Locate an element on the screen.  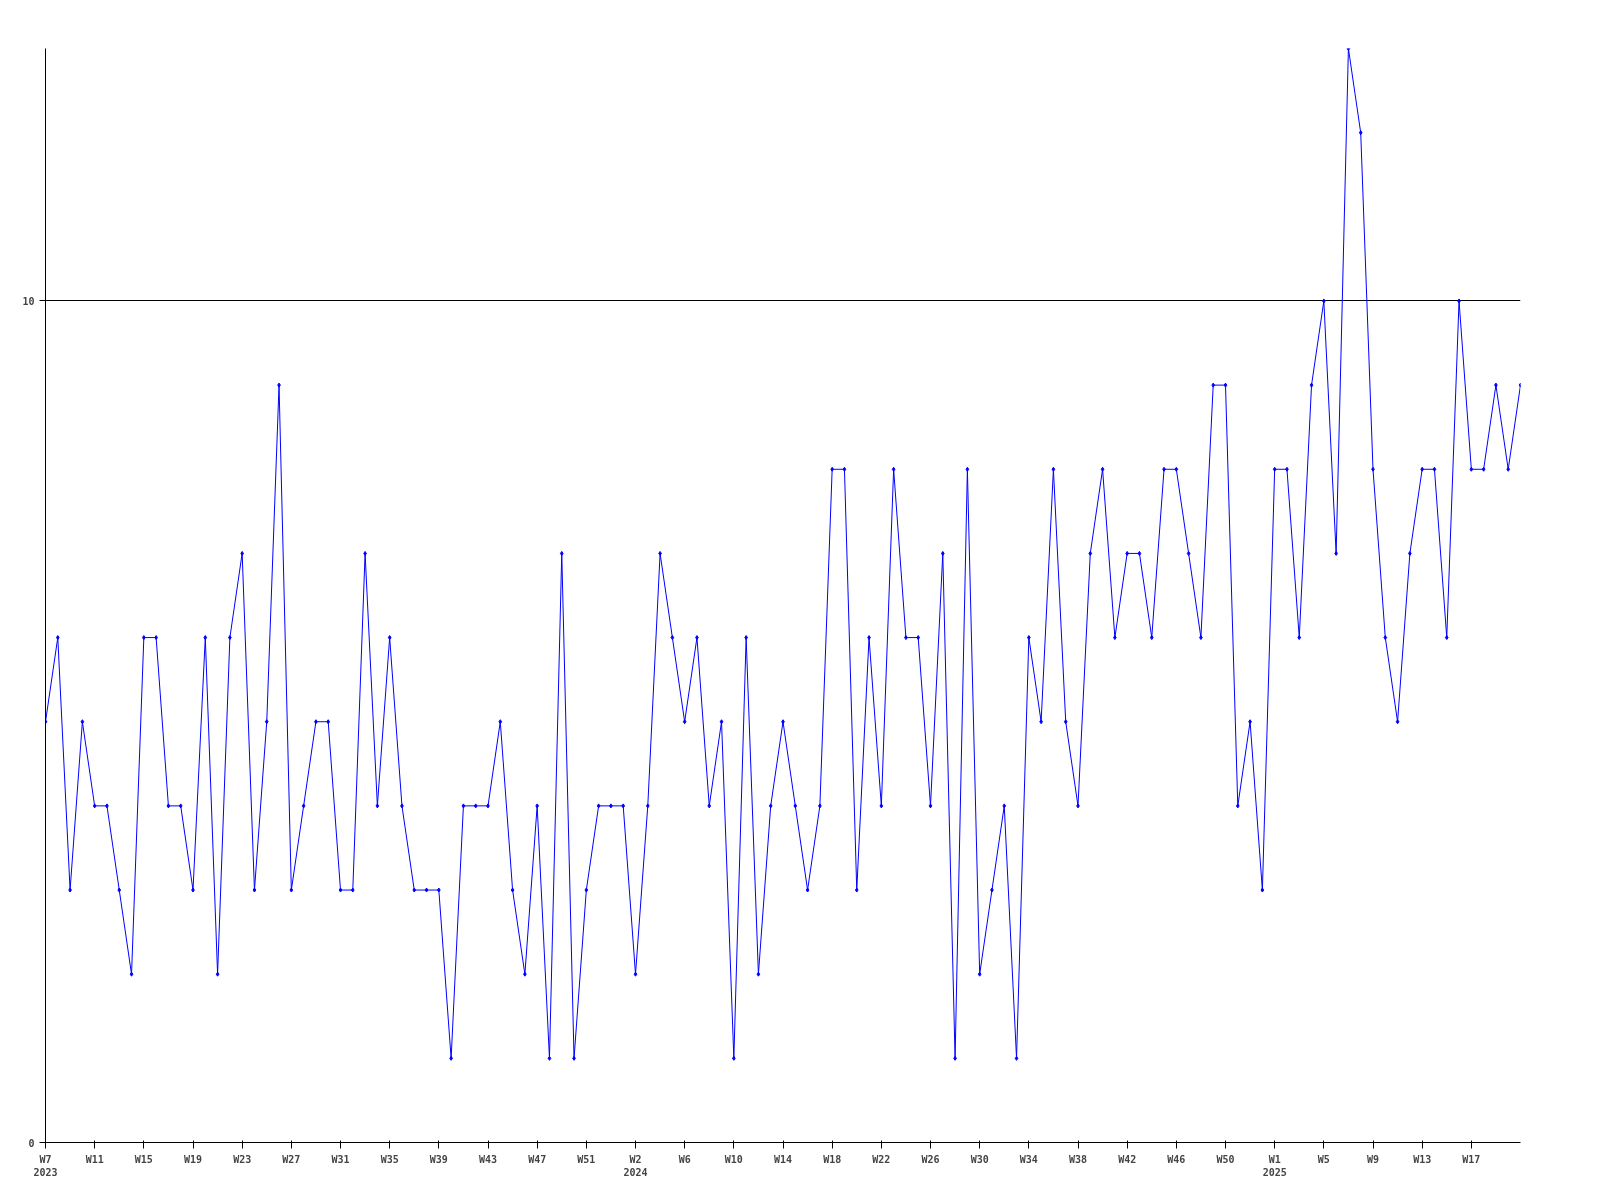
x-tick-label: W10 is located at coordinates (733, 1159).